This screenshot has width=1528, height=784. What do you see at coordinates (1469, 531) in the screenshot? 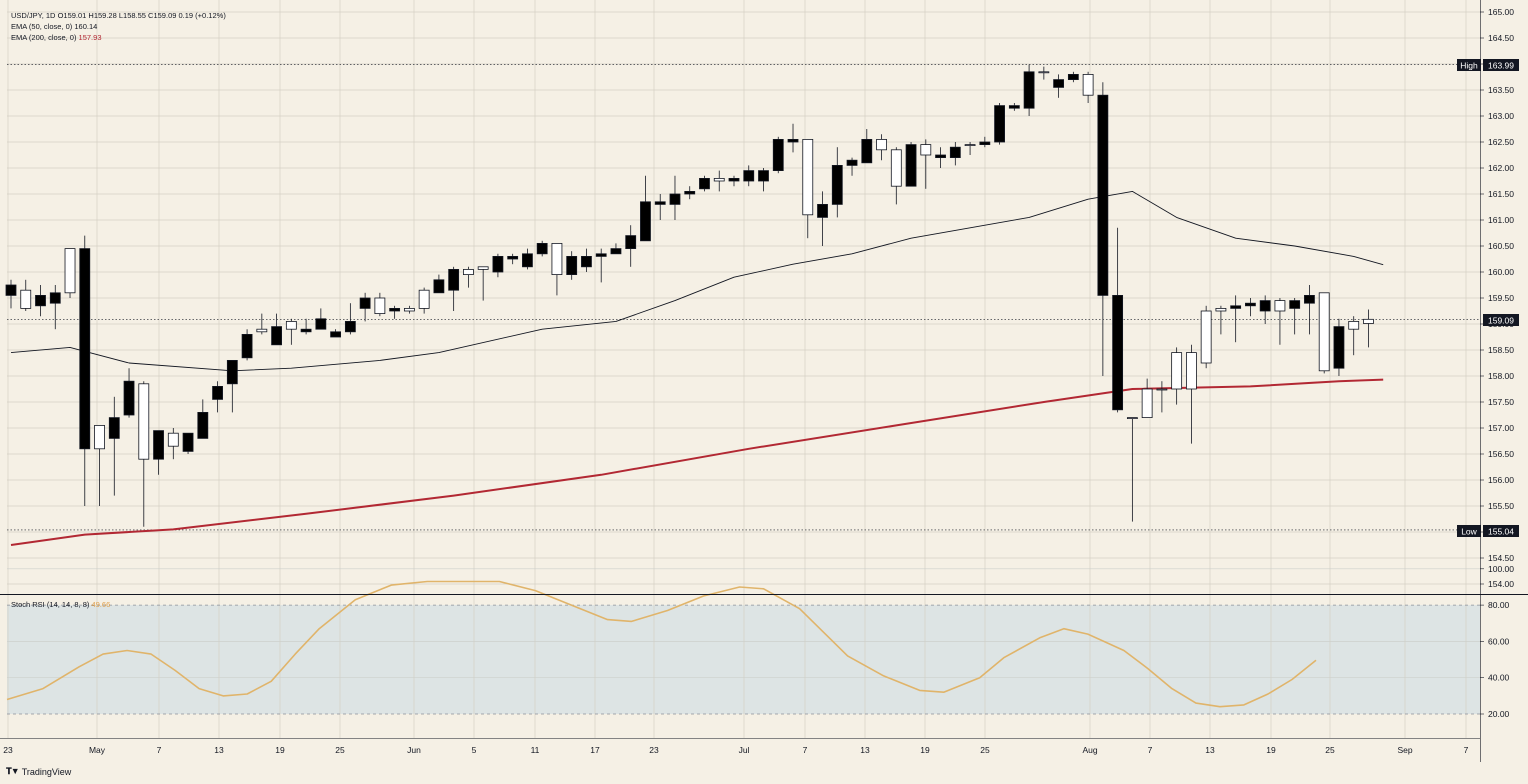
I see `low-label-box` at bounding box center [1469, 531].